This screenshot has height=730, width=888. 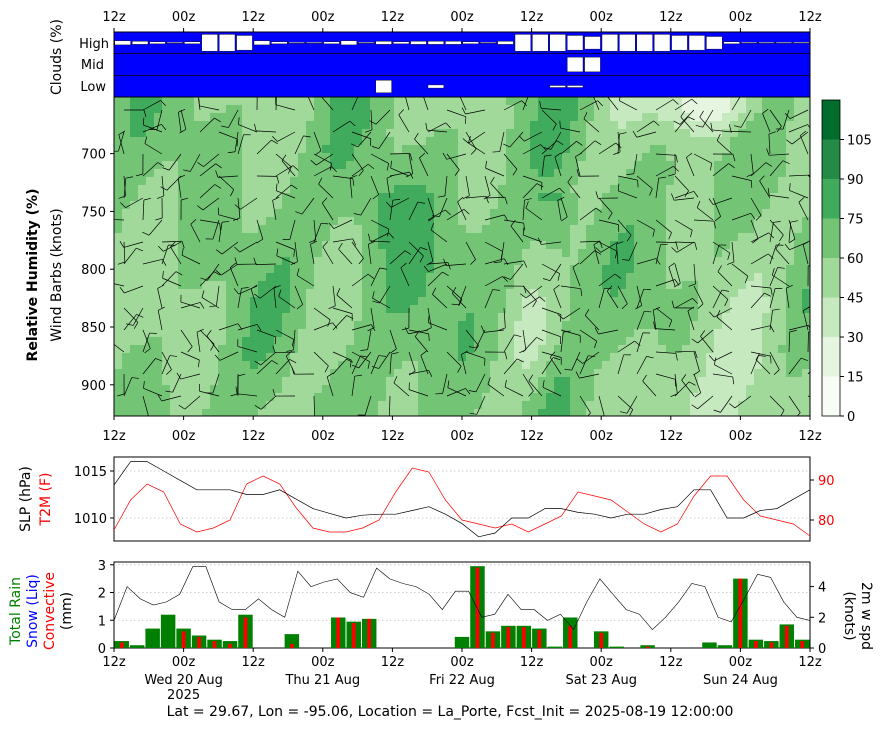 What do you see at coordinates (90, 519) in the screenshot?
I see `slp-tick-1010: 1010` at bounding box center [90, 519].